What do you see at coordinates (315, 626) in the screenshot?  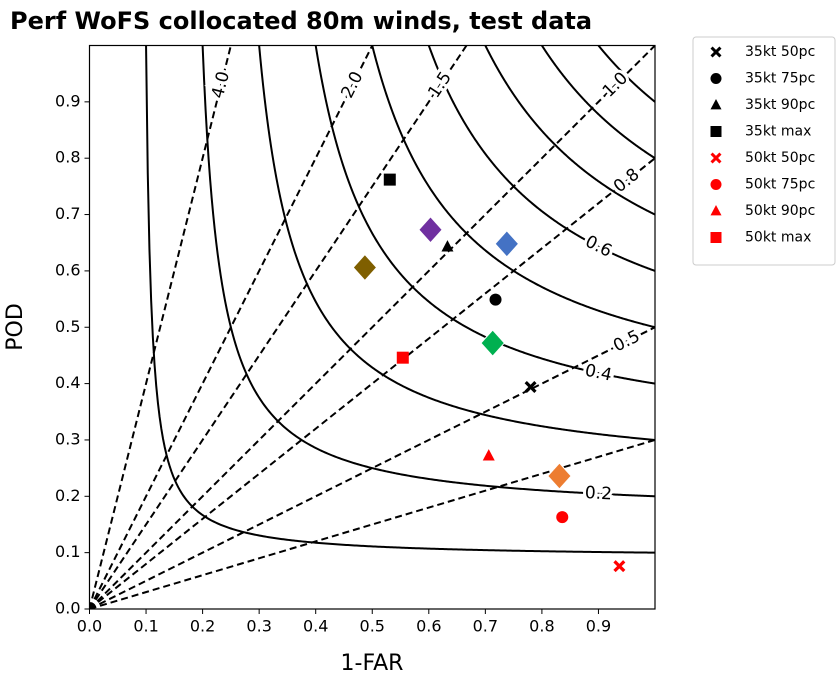 I see `x-tick-label: 0.4` at bounding box center [315, 626].